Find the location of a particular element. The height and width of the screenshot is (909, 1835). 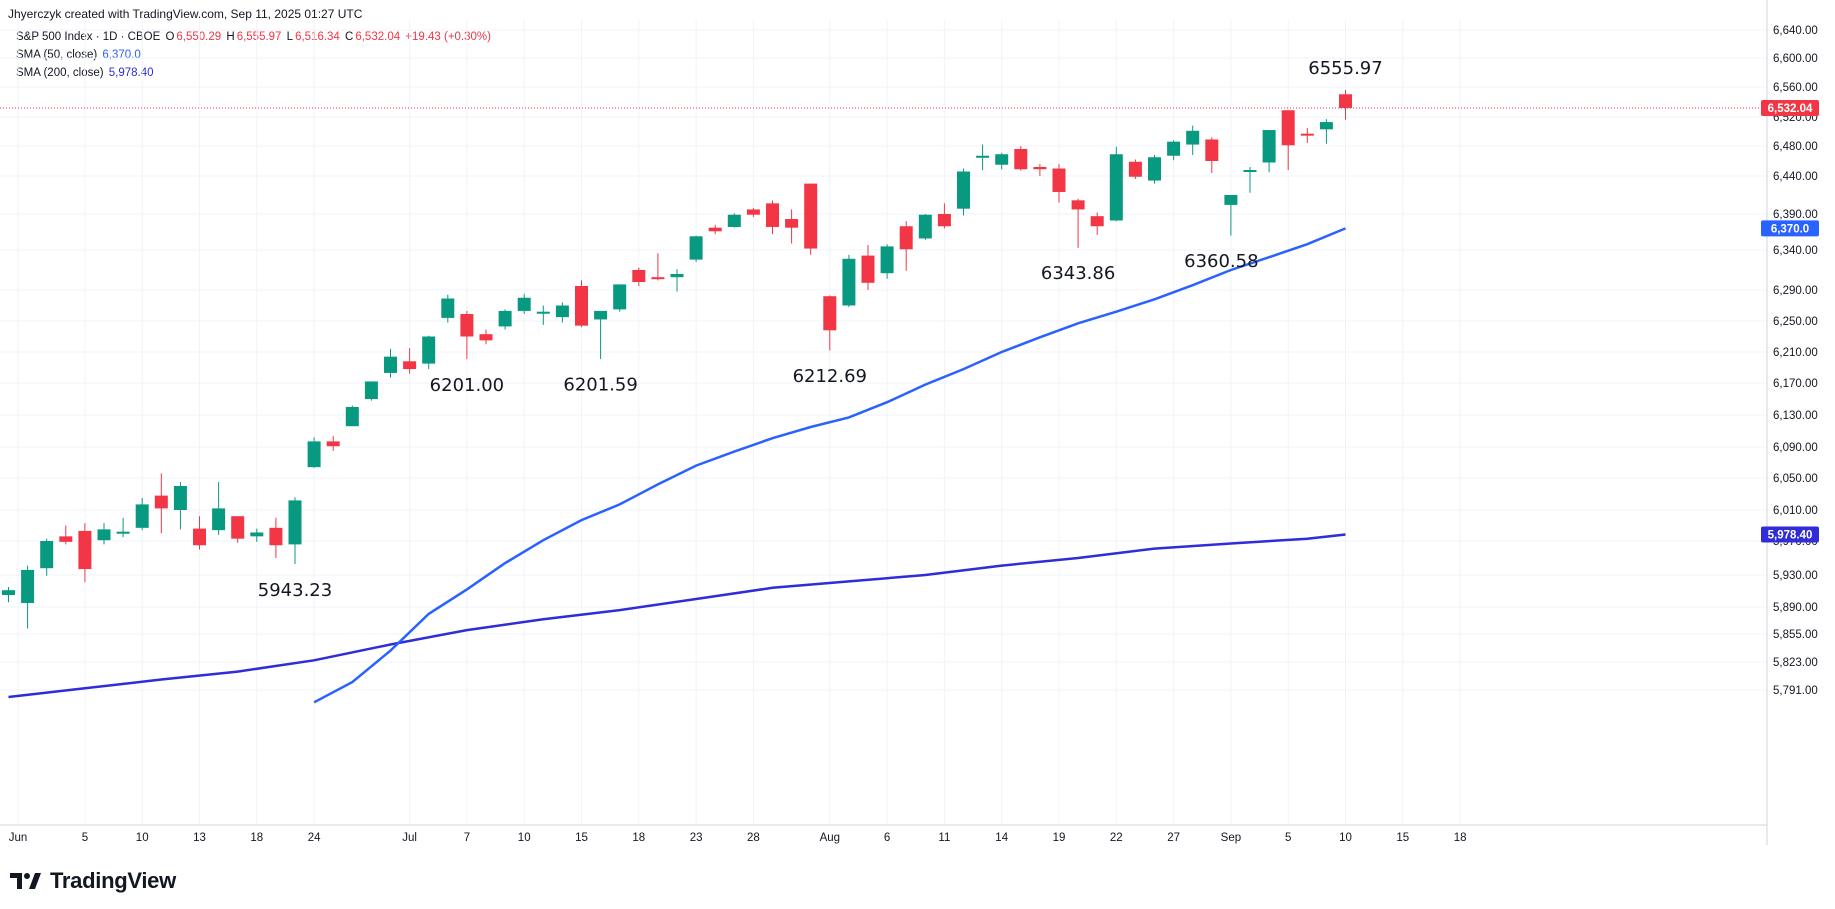

ohlc-high: 6,555.97 is located at coordinates (259, 37).